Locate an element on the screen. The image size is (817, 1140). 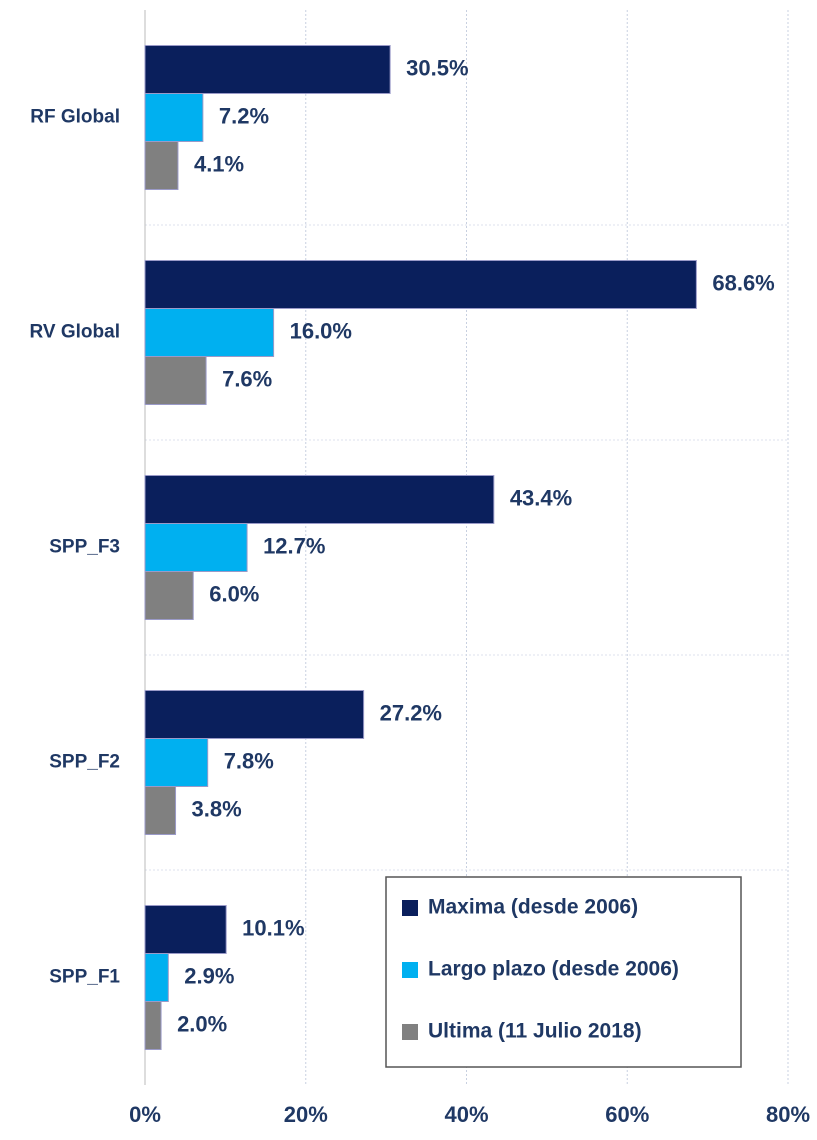
y-tick-label: RV Global is located at coordinates (75, 332).